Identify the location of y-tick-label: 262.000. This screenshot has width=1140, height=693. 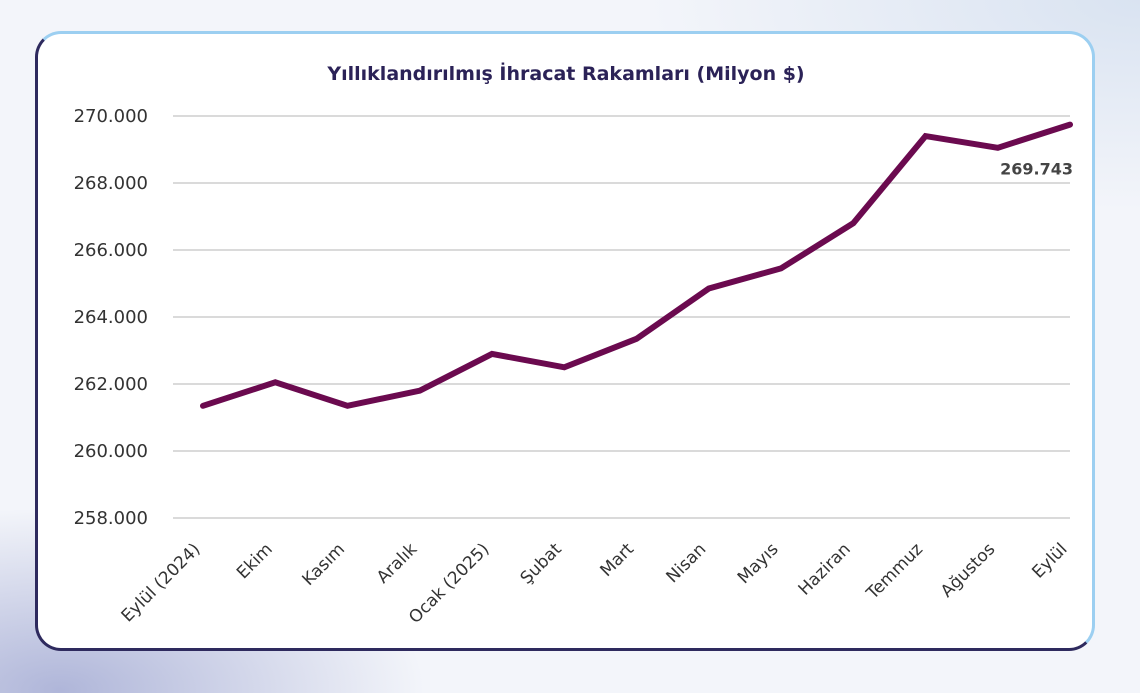
(111, 384).